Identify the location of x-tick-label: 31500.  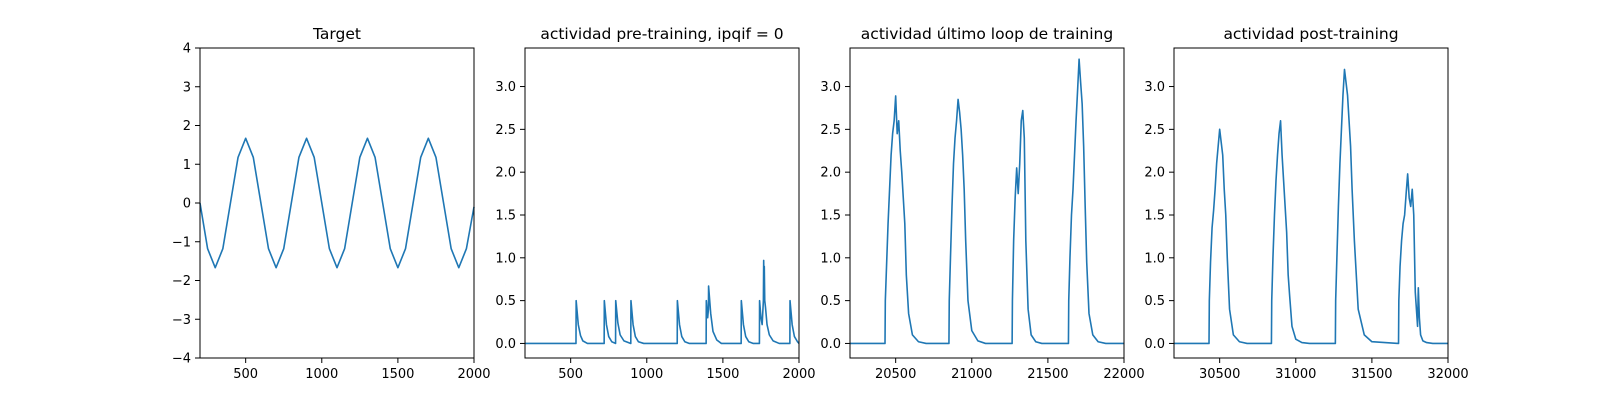
(1371, 374).